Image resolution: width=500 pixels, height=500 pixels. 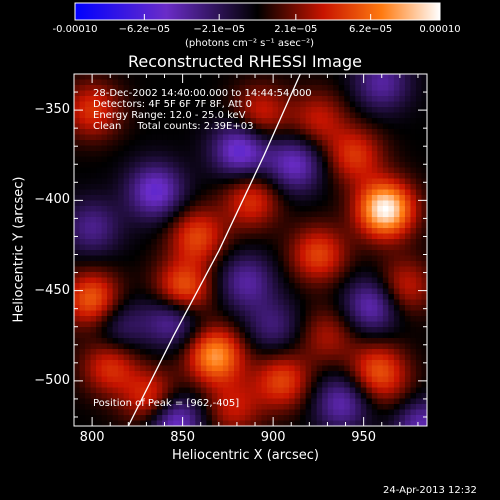 I want to click on colorbar-tick-label: −6.2e−05, so click(x=144, y=29).